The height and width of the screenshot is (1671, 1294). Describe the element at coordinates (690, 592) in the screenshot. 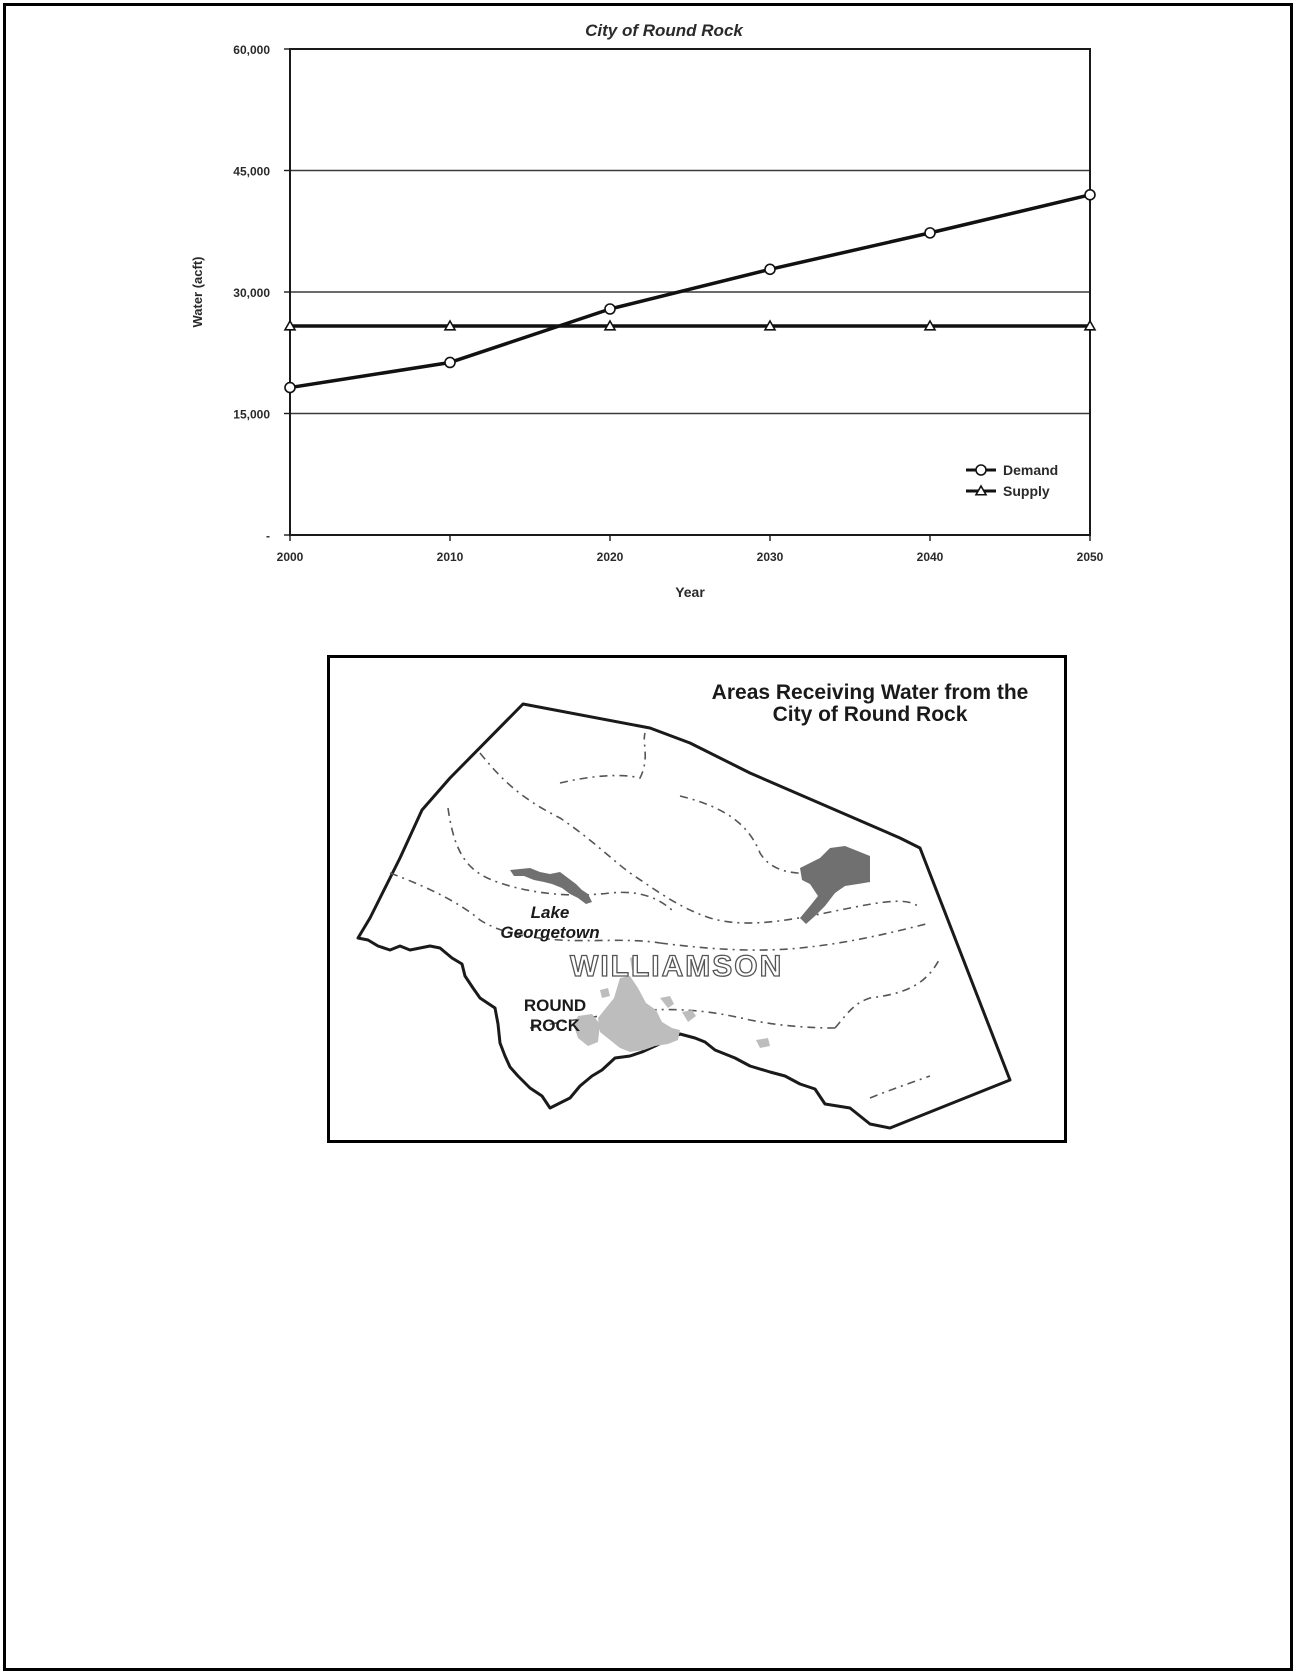

I see `x-axis-label: Year` at that location.